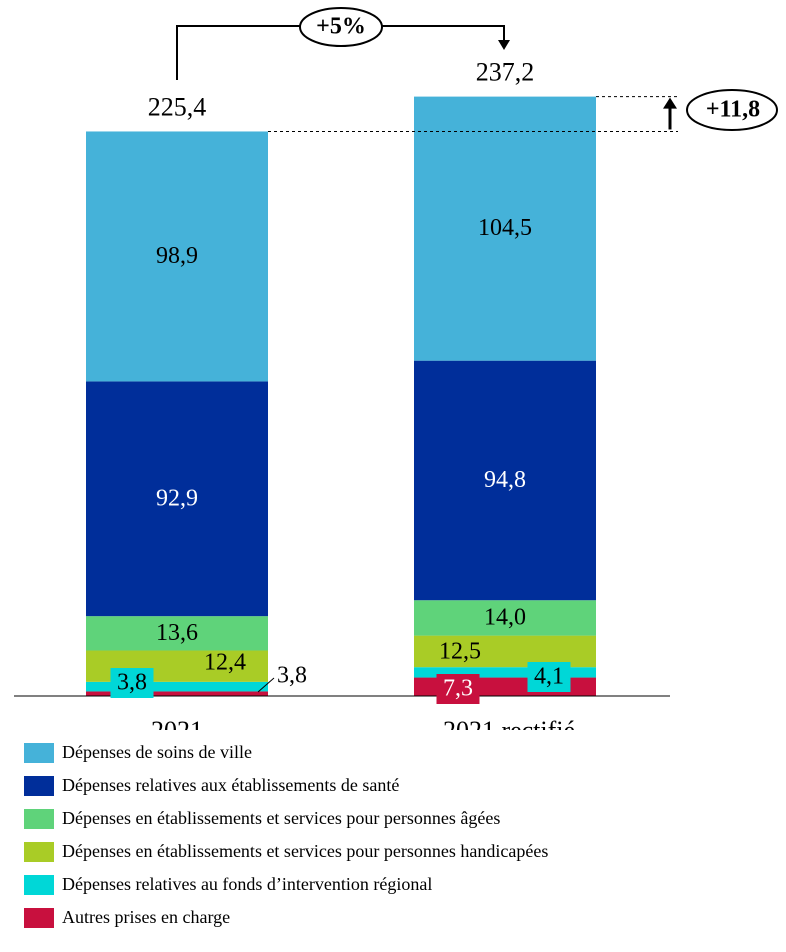  Describe the element at coordinates (292, 676) in the screenshot. I see `small-value-callout: 3,8` at that location.